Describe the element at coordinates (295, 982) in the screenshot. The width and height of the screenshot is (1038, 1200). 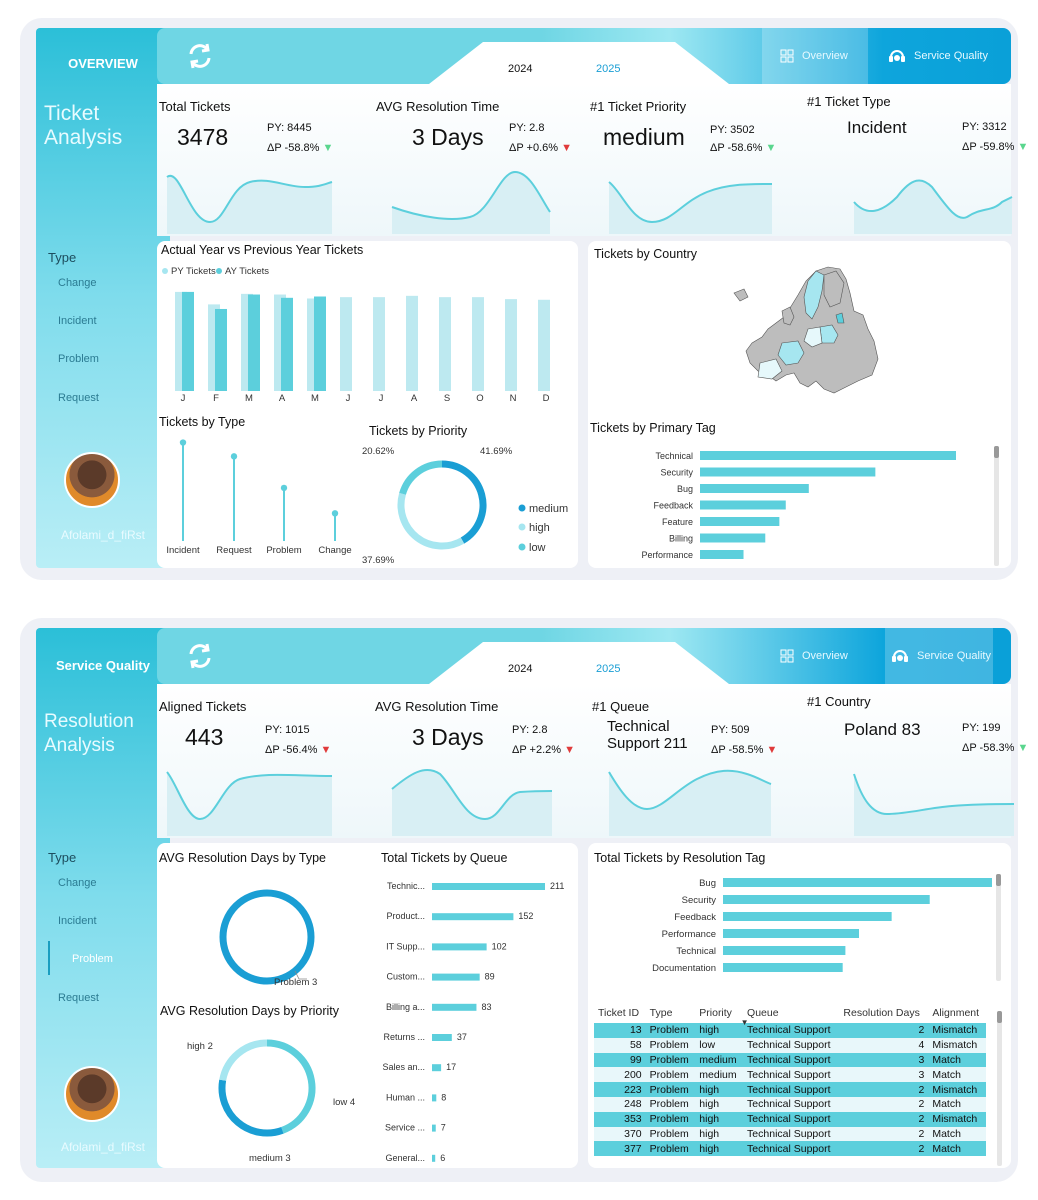
I see `donut-label-problem: Problem 3` at that location.